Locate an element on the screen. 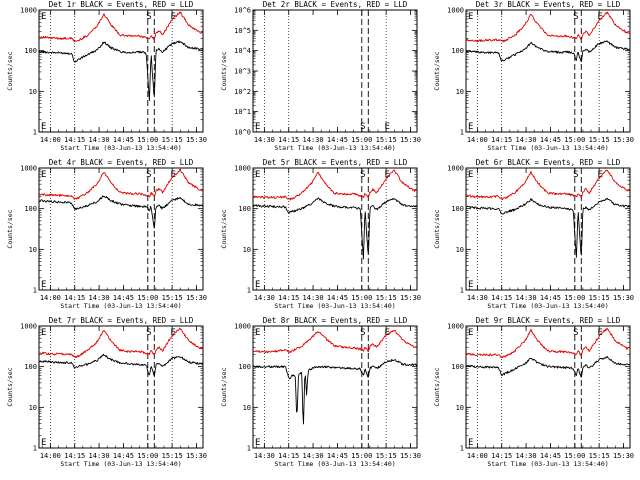 The height and width of the screenshot is (480, 640). y-tick-label: 10^0 is located at coordinates (242, 133).